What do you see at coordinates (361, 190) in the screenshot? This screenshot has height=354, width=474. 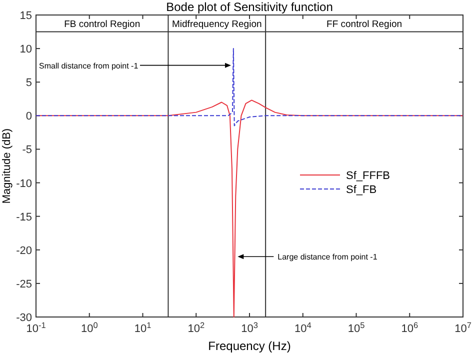 I see `legend-label: Sf_FB` at bounding box center [361, 190].